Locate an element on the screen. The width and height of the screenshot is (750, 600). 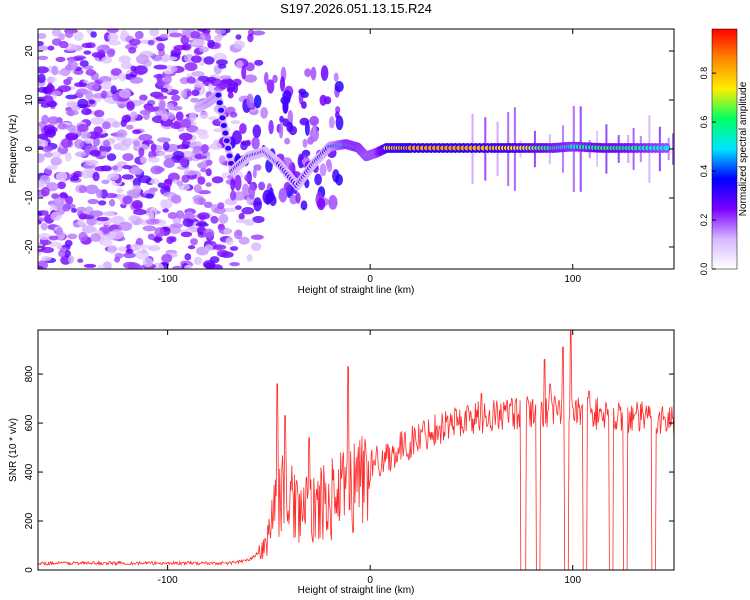
heatmap-y-axis-label: Frequency (Hz) is located at coordinates (13, 149).